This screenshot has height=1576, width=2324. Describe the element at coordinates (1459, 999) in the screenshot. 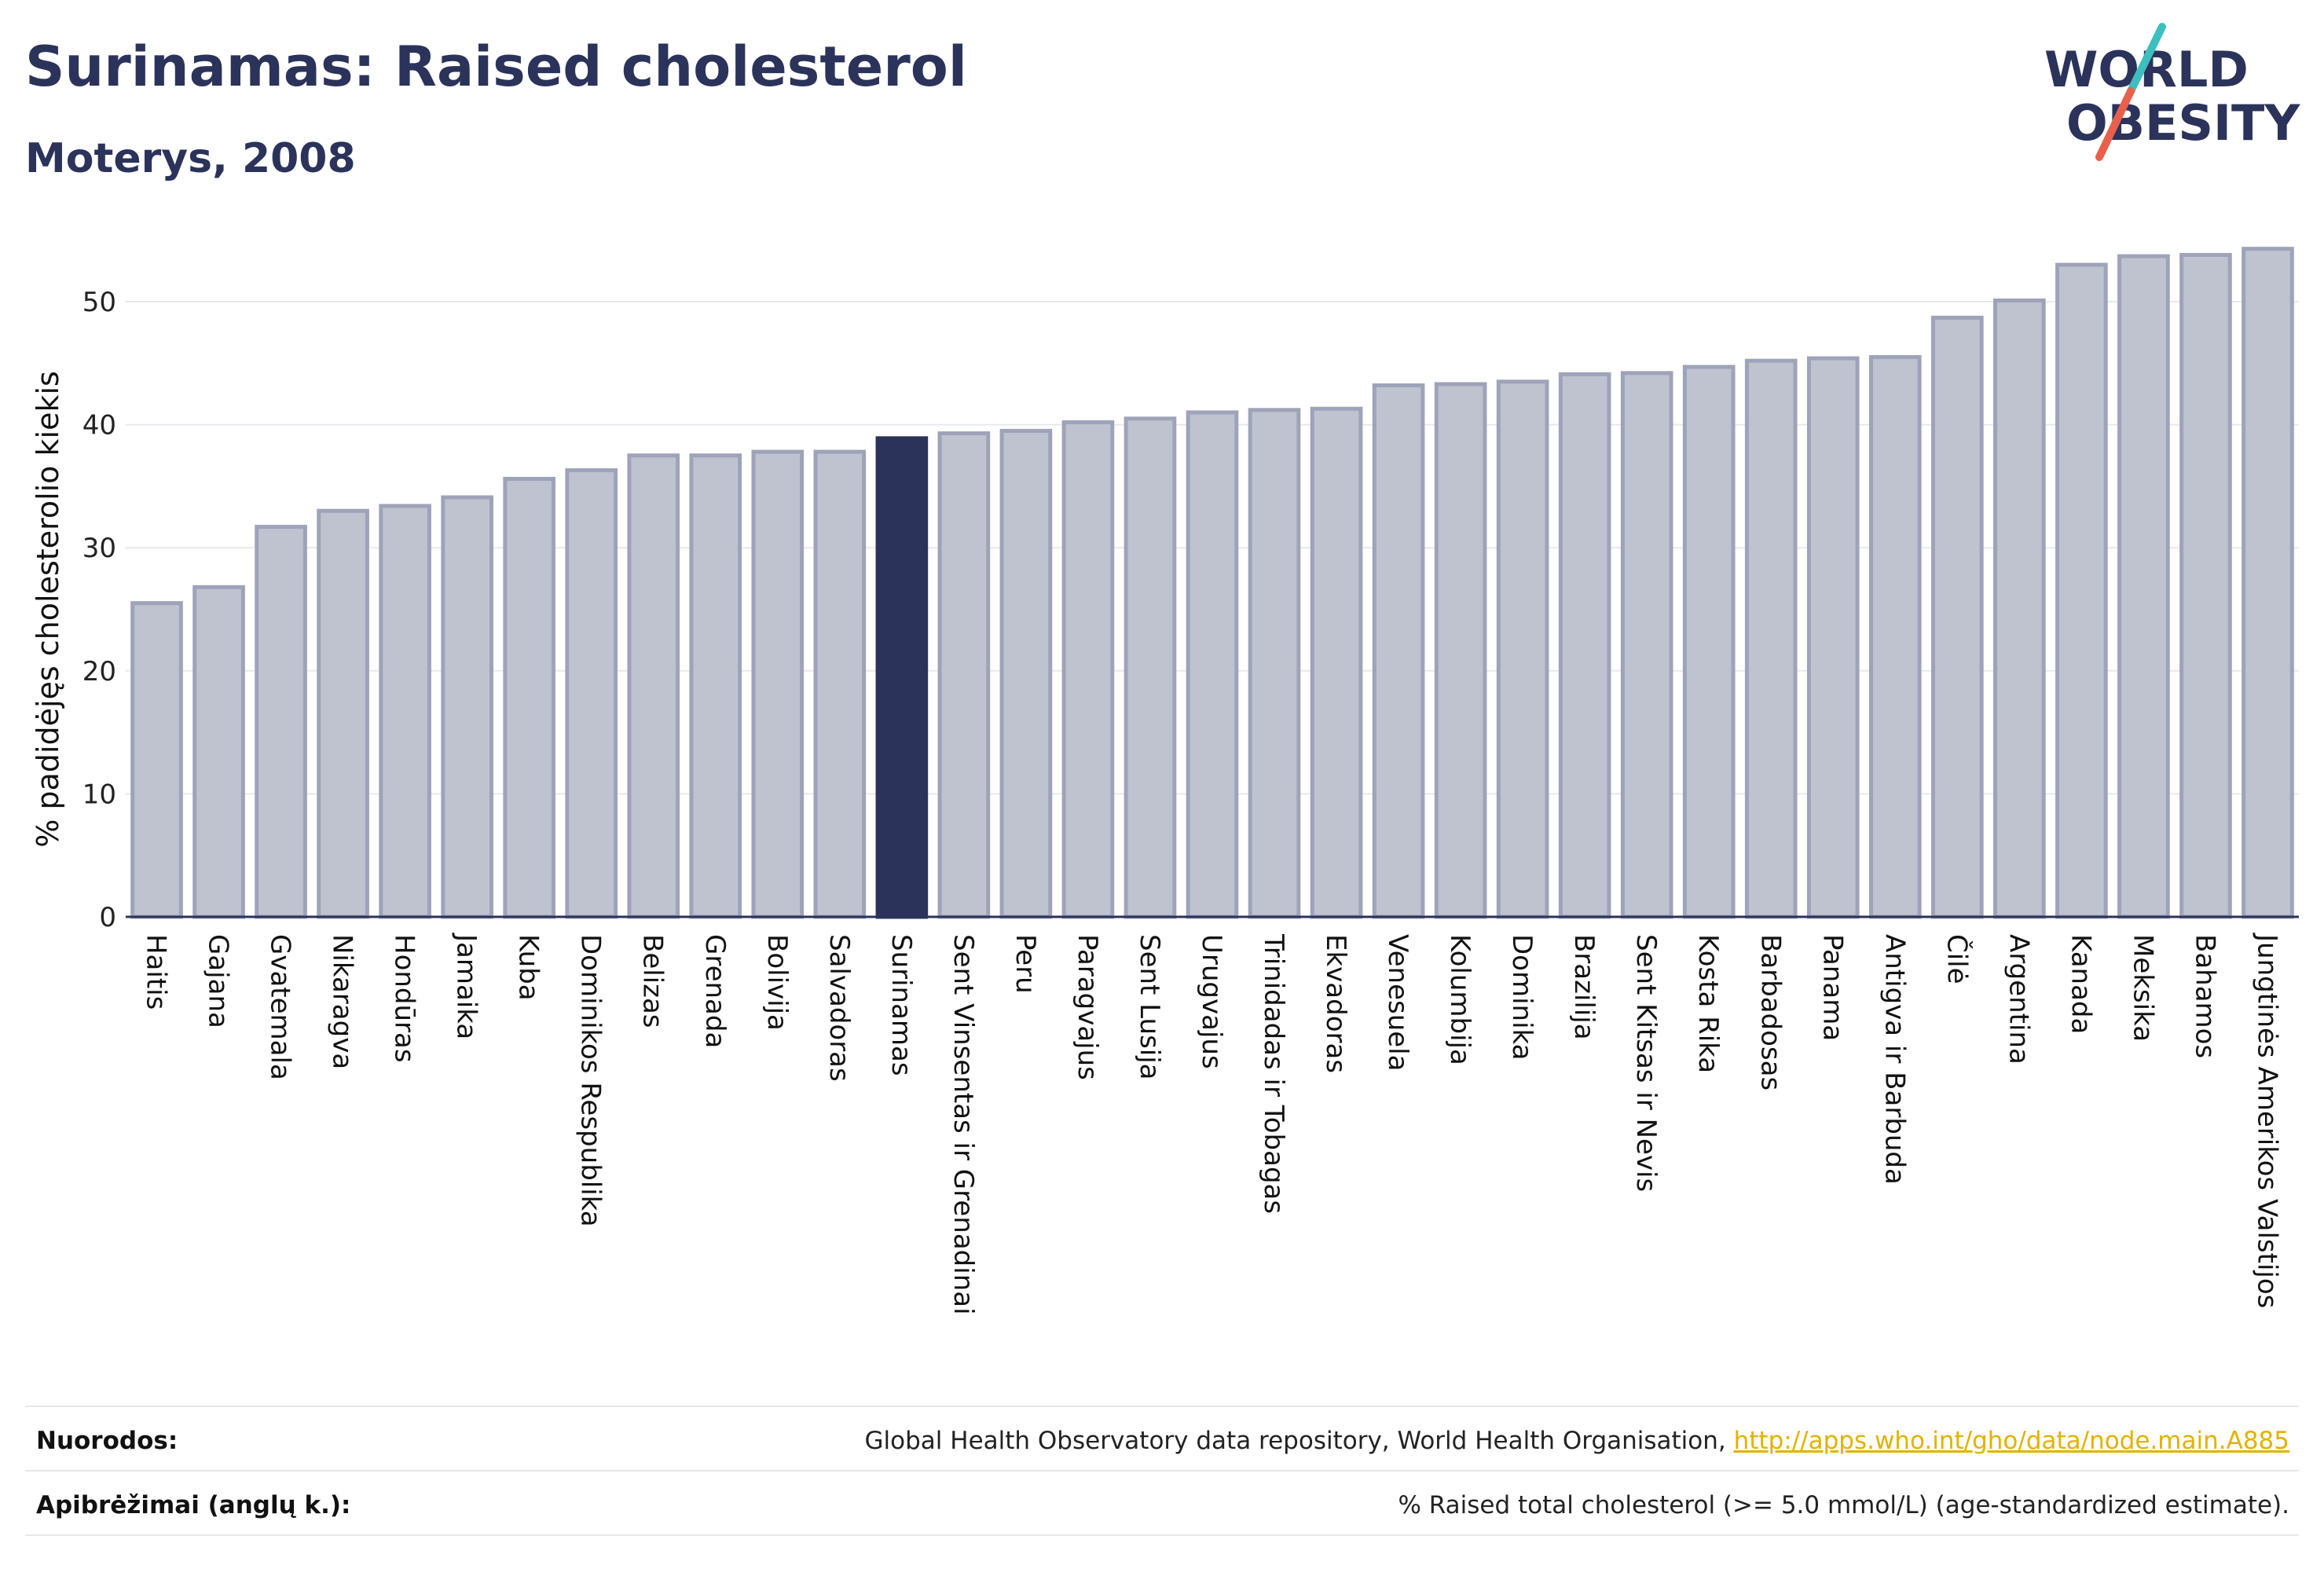

I see `x-tick-label: Kolumbija` at that location.